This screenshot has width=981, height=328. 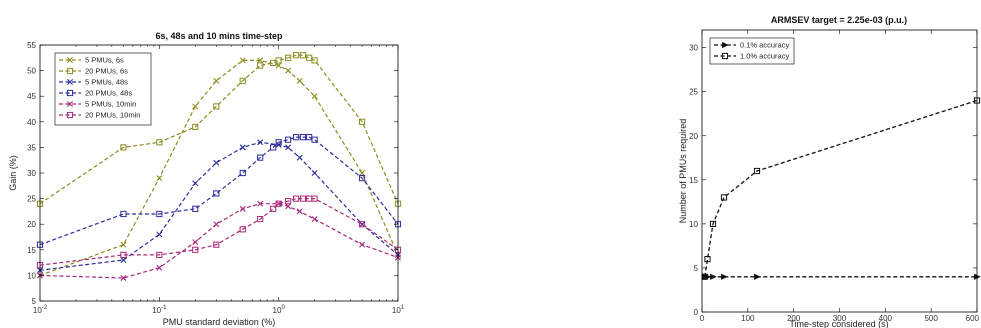 I want to click on y-tick-label: 35, so click(x=31, y=147).